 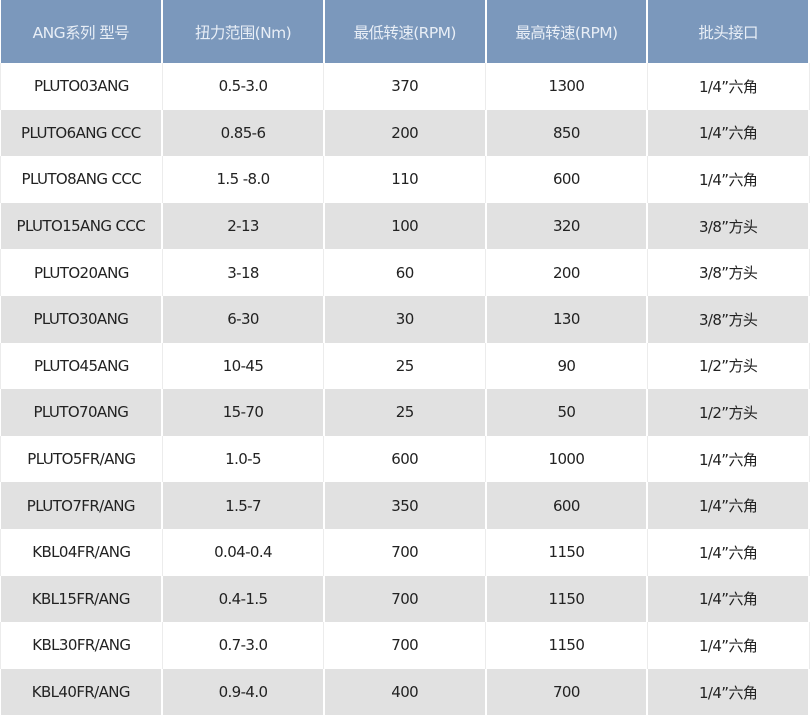 I want to click on cell-min-speed: 30, so click(x=404, y=319).